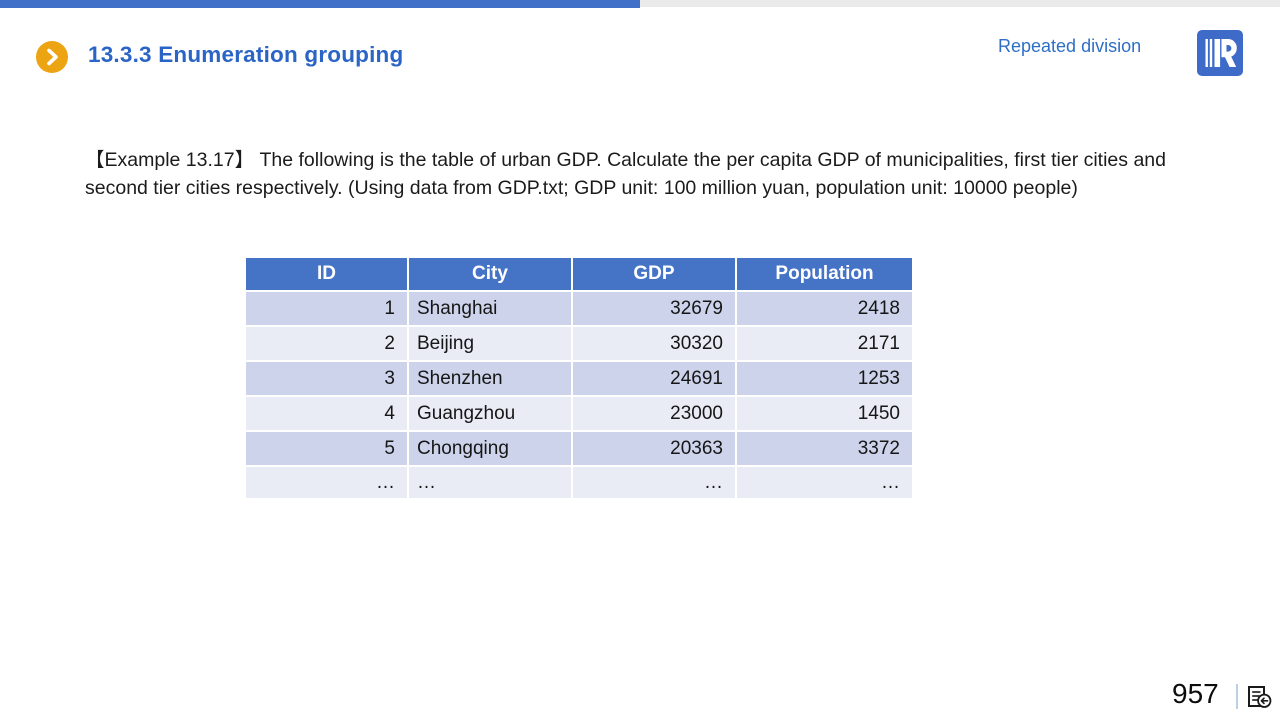  Describe the element at coordinates (246, 54) in the screenshot. I see `page-title: 13.3.3 Enumeration grouping` at that location.